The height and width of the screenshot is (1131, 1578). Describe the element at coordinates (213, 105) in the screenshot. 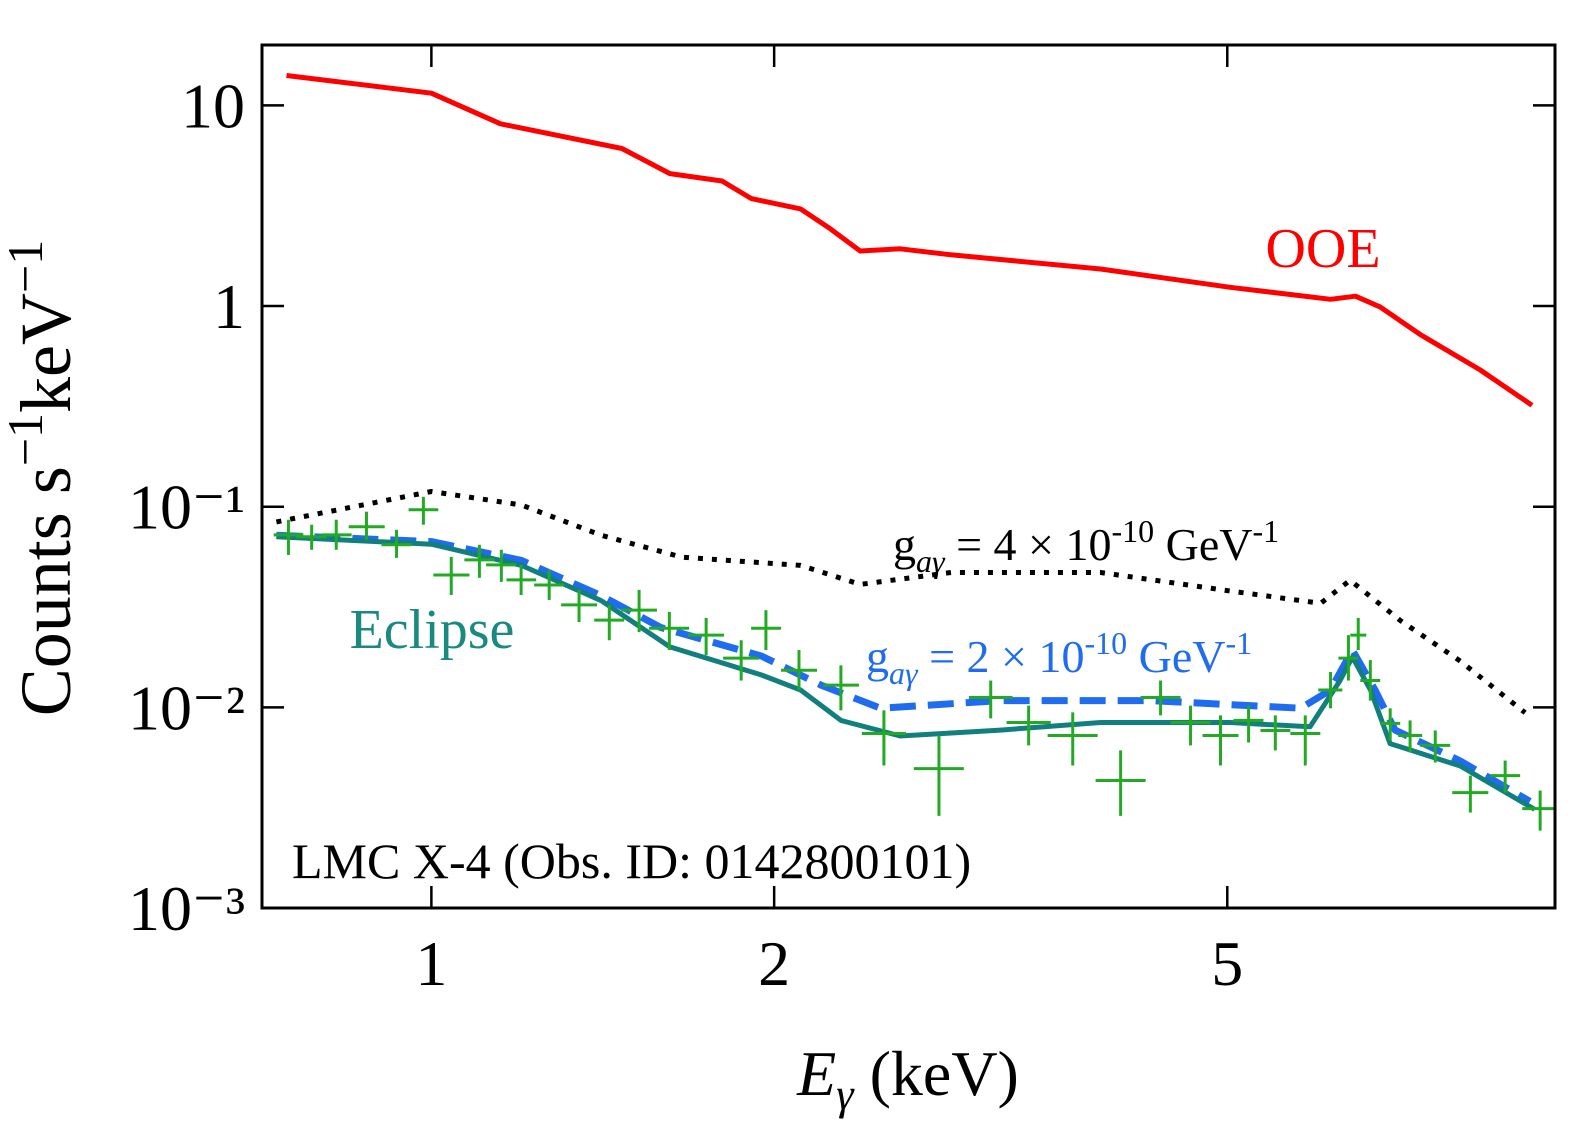

I see `y-tick-label: 10` at that location.